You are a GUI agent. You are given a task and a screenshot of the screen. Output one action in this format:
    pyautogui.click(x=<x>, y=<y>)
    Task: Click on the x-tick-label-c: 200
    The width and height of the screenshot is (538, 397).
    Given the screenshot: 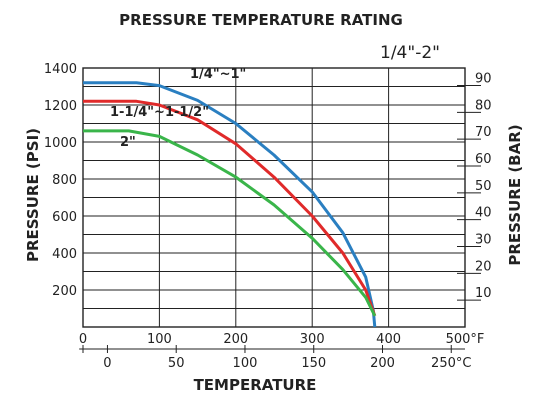 What is the action you would take?
    pyautogui.click(x=382, y=363)
    